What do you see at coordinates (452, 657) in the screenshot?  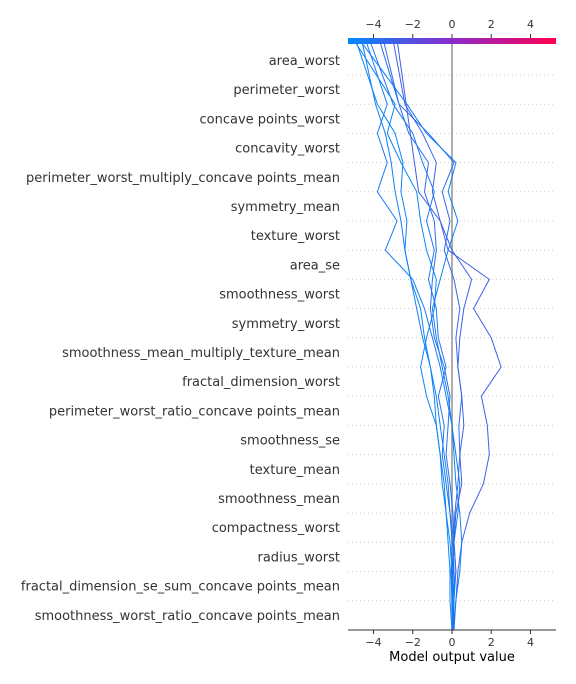 I see `x-axis-title: Model output value` at bounding box center [452, 657].